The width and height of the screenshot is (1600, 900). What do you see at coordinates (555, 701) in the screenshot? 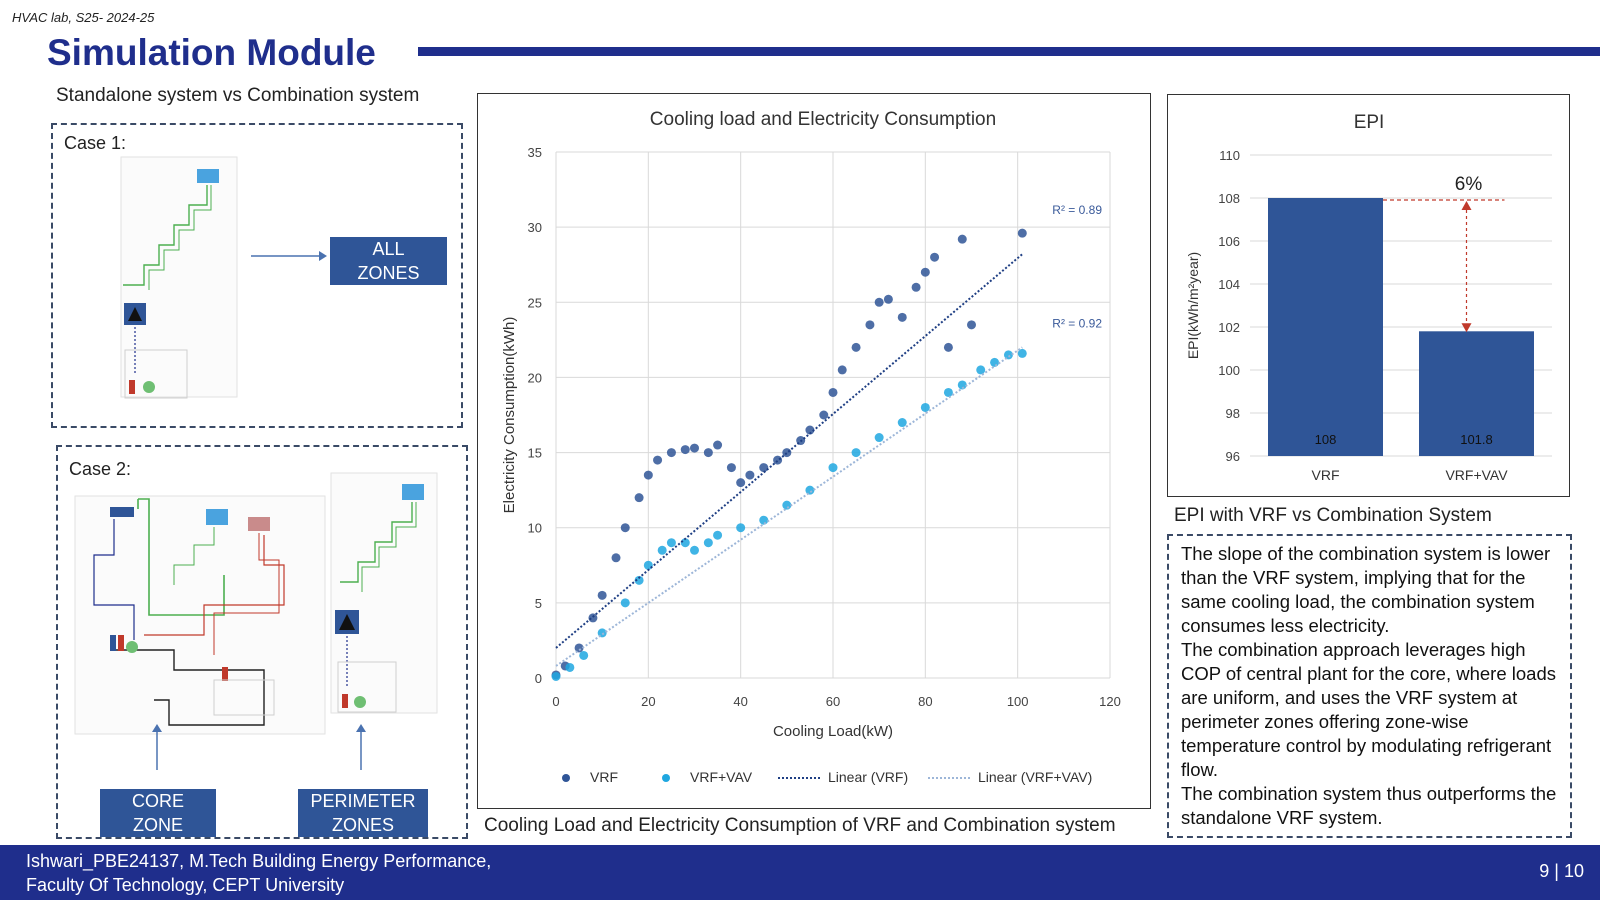
I see `x-tick-label: 0` at bounding box center [555, 701].